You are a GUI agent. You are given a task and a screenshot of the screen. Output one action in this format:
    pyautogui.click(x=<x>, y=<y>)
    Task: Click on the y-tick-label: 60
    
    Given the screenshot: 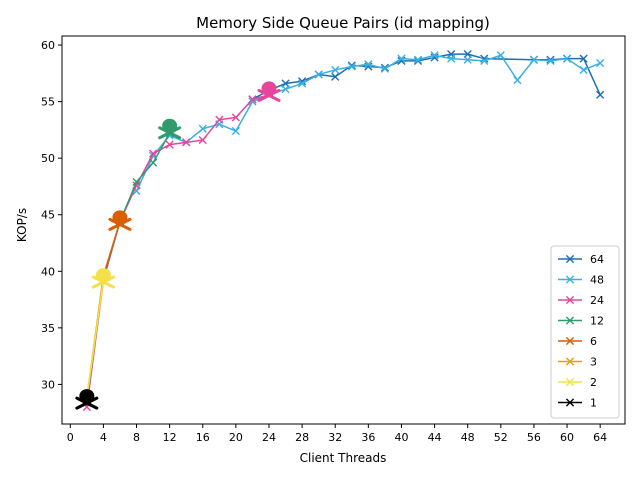 What is the action you would take?
    pyautogui.click(x=48, y=45)
    